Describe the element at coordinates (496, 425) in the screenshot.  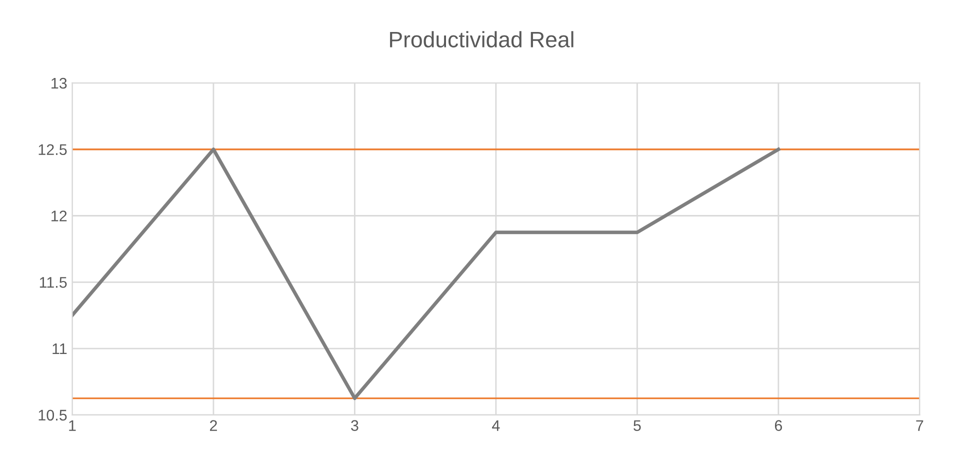
I see `x-tick-label: 4` at that location.